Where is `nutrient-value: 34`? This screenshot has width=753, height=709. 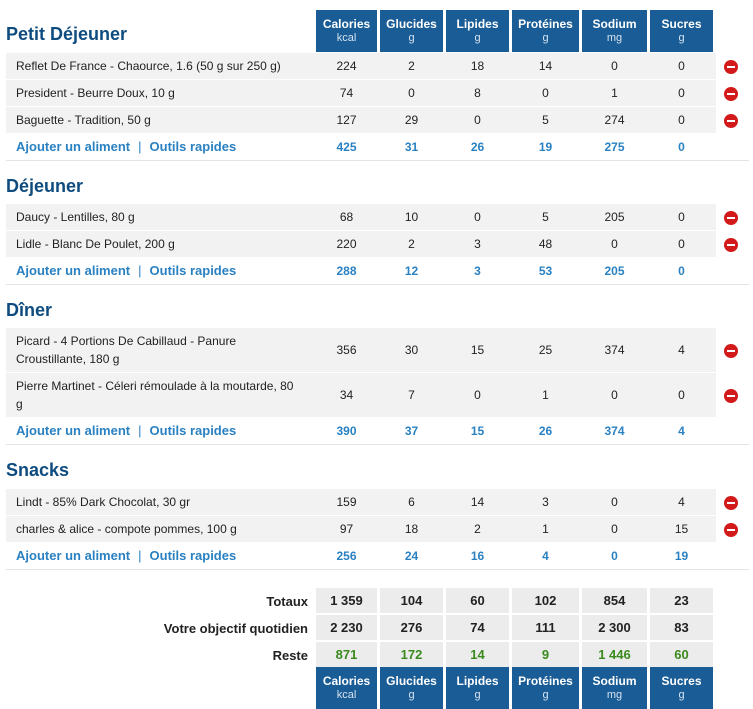
nutrient-value: 34 is located at coordinates (346, 395).